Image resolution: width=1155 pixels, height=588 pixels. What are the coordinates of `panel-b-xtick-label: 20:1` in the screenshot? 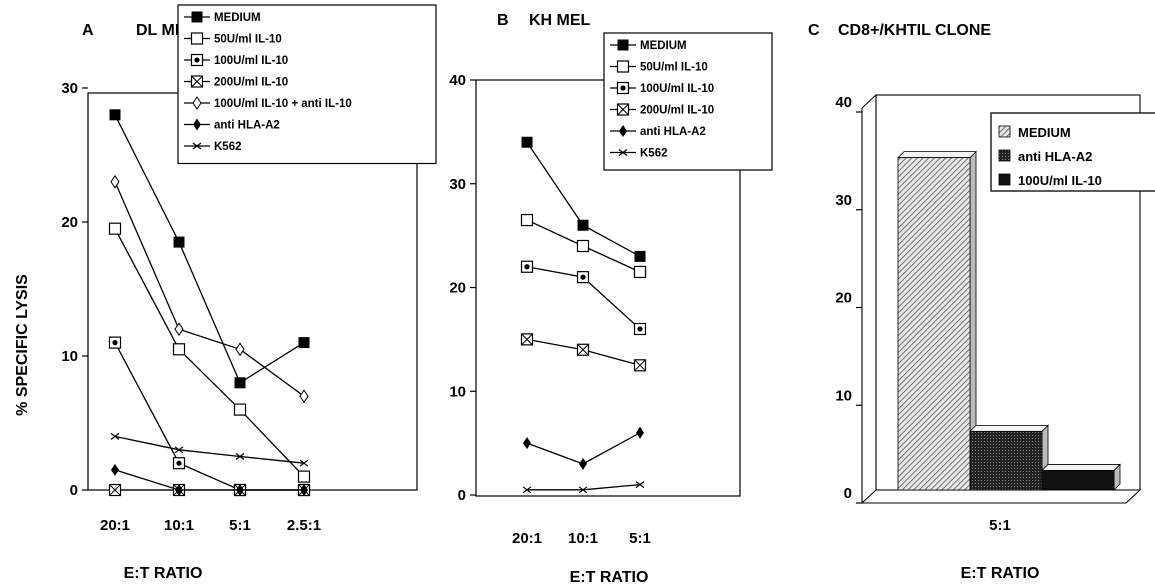 It's located at (527, 538).